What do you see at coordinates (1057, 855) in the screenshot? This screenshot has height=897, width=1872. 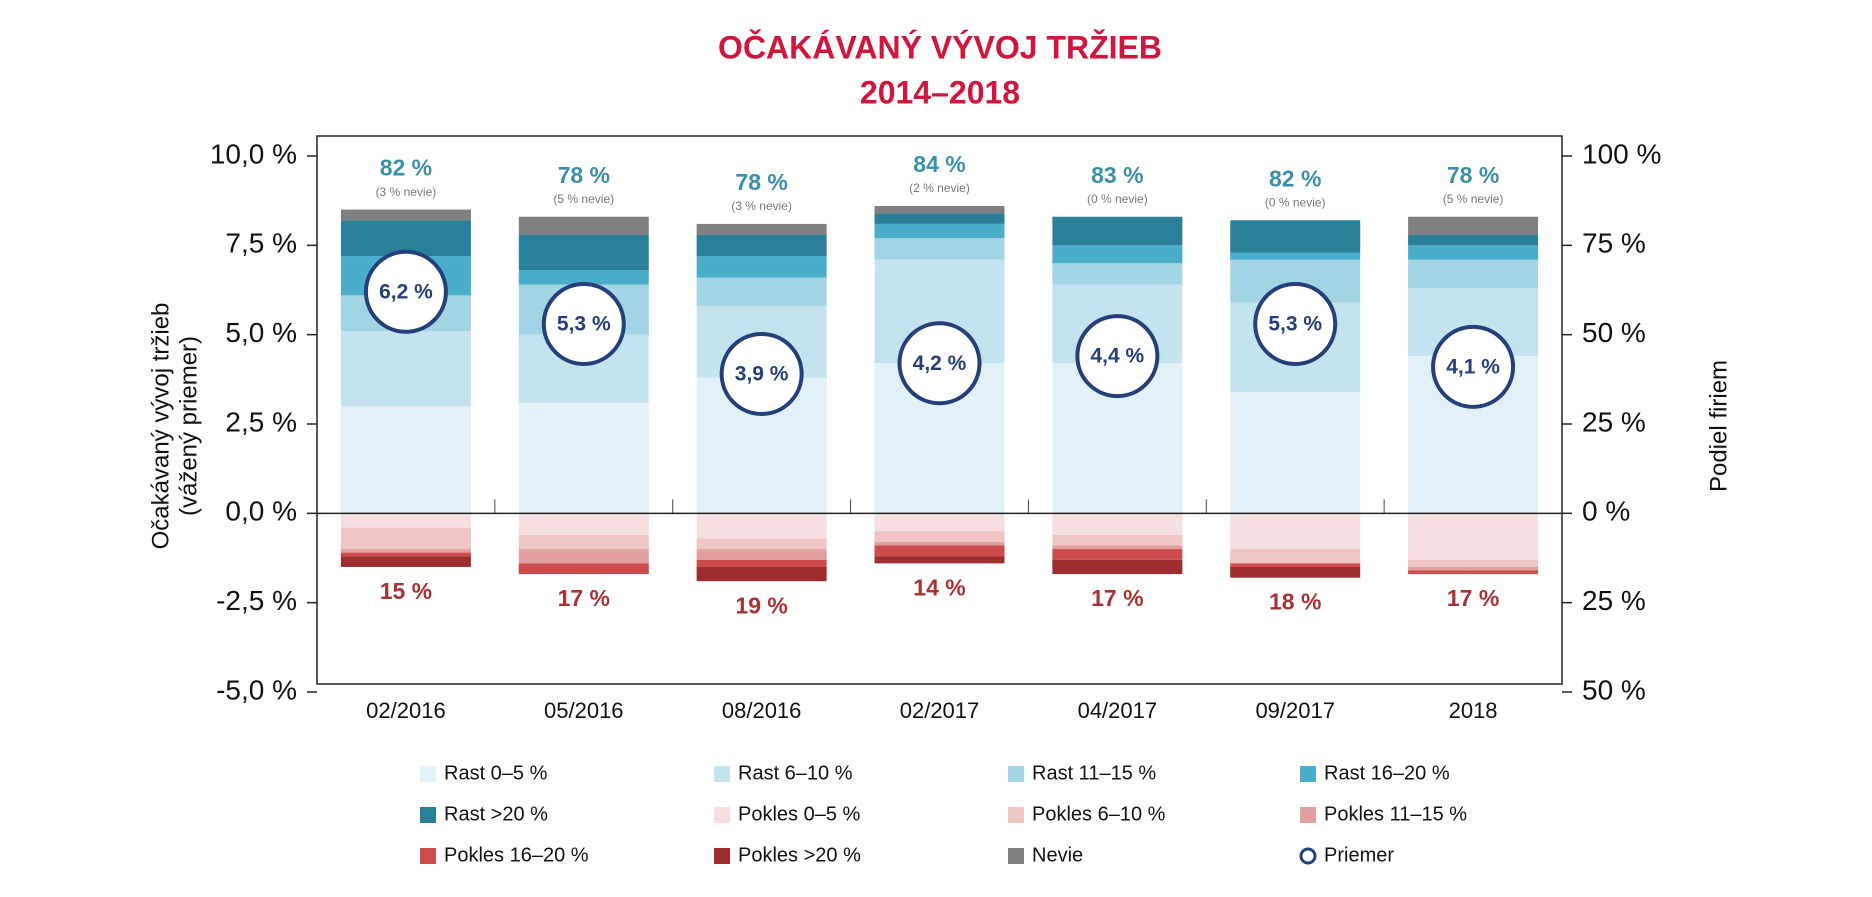 I see `legend-label: Nevie` at bounding box center [1057, 855].